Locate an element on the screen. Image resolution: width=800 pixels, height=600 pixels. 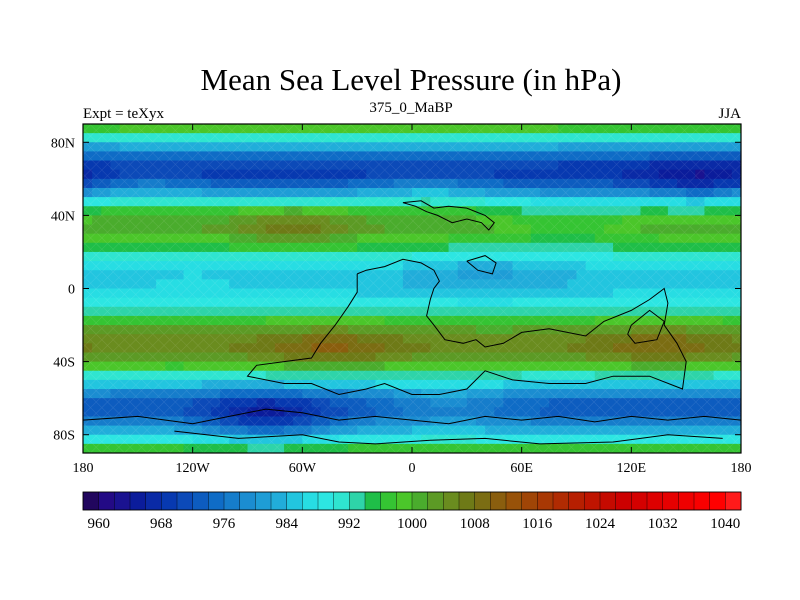
colorbar-label: 1008 is located at coordinates (475, 524).